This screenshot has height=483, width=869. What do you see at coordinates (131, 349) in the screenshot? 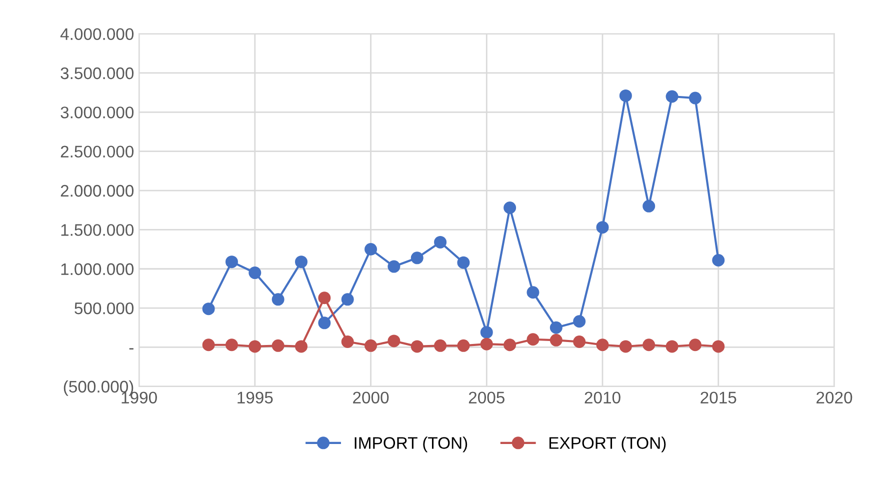
I see `y-tick-label: -` at bounding box center [131, 349].